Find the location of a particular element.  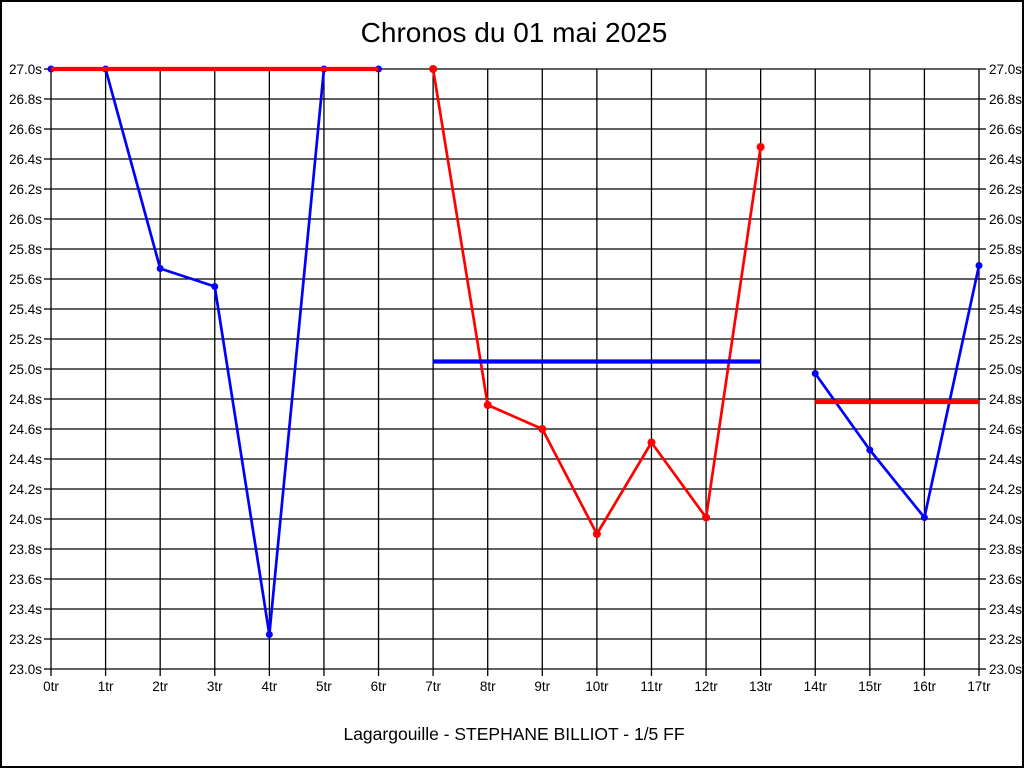

y-axis-label-right: 24.0s is located at coordinates (1005, 519).